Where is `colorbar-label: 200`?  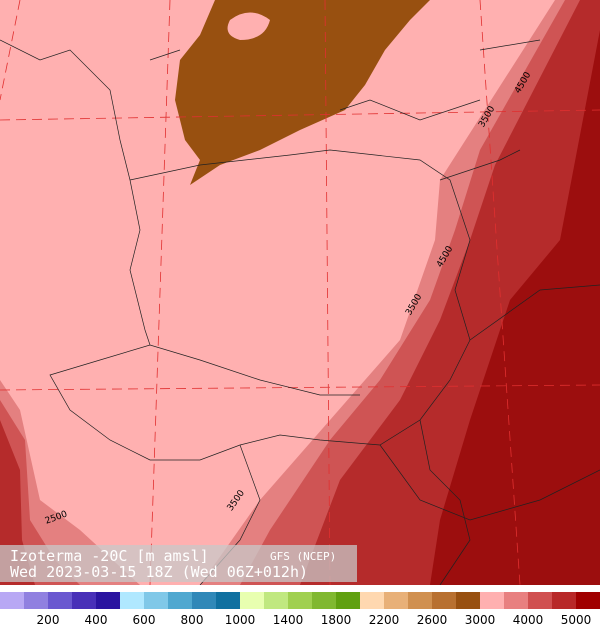
colorbar-label: 200 is located at coordinates (48, 620).